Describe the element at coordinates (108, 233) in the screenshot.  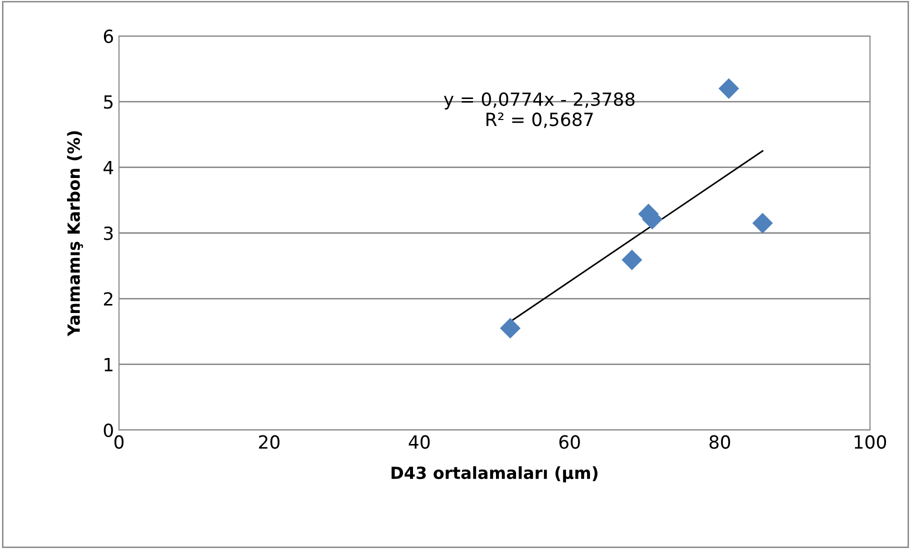
I see `y-tick-label: 3` at that location.